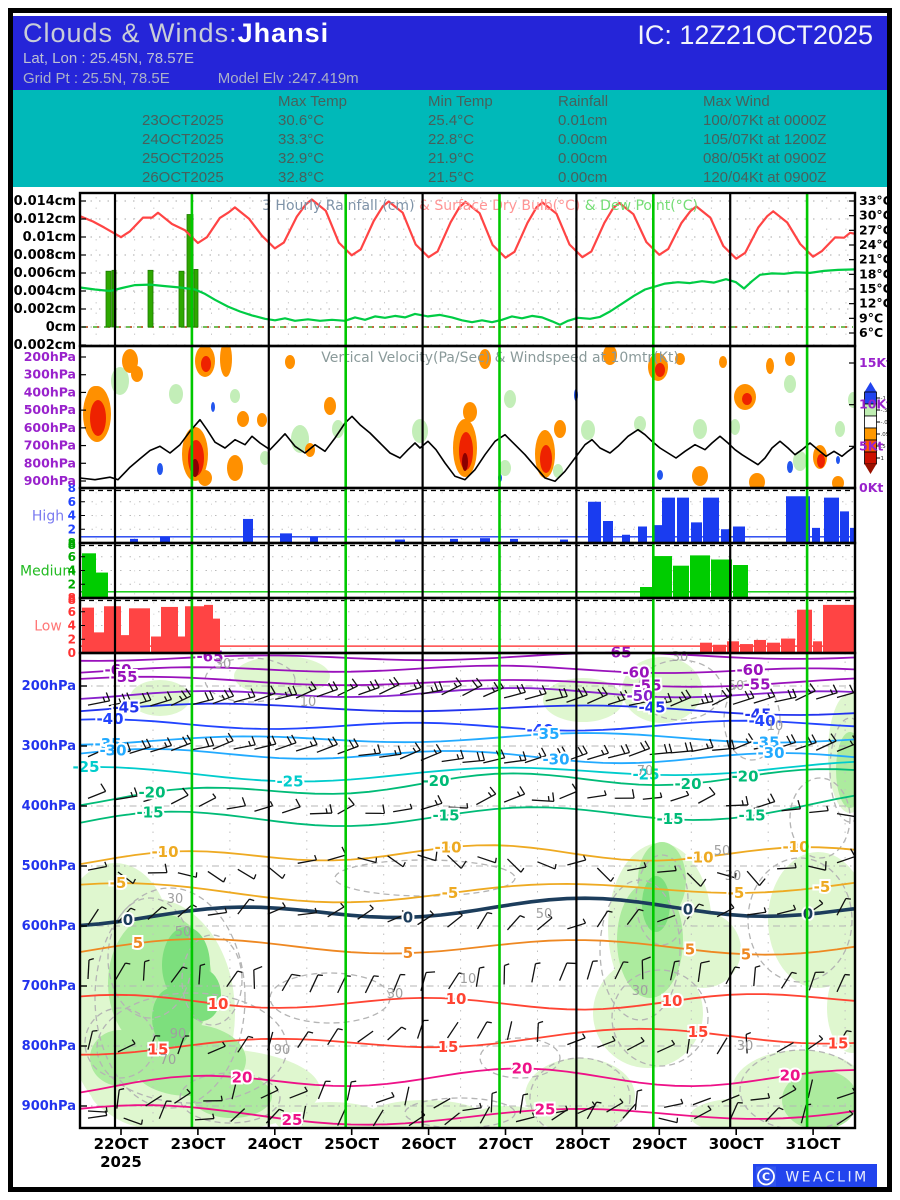  What do you see at coordinates (737, 1144) in the screenshot?
I see `svg-text: 30OCT` at bounding box center [737, 1144].